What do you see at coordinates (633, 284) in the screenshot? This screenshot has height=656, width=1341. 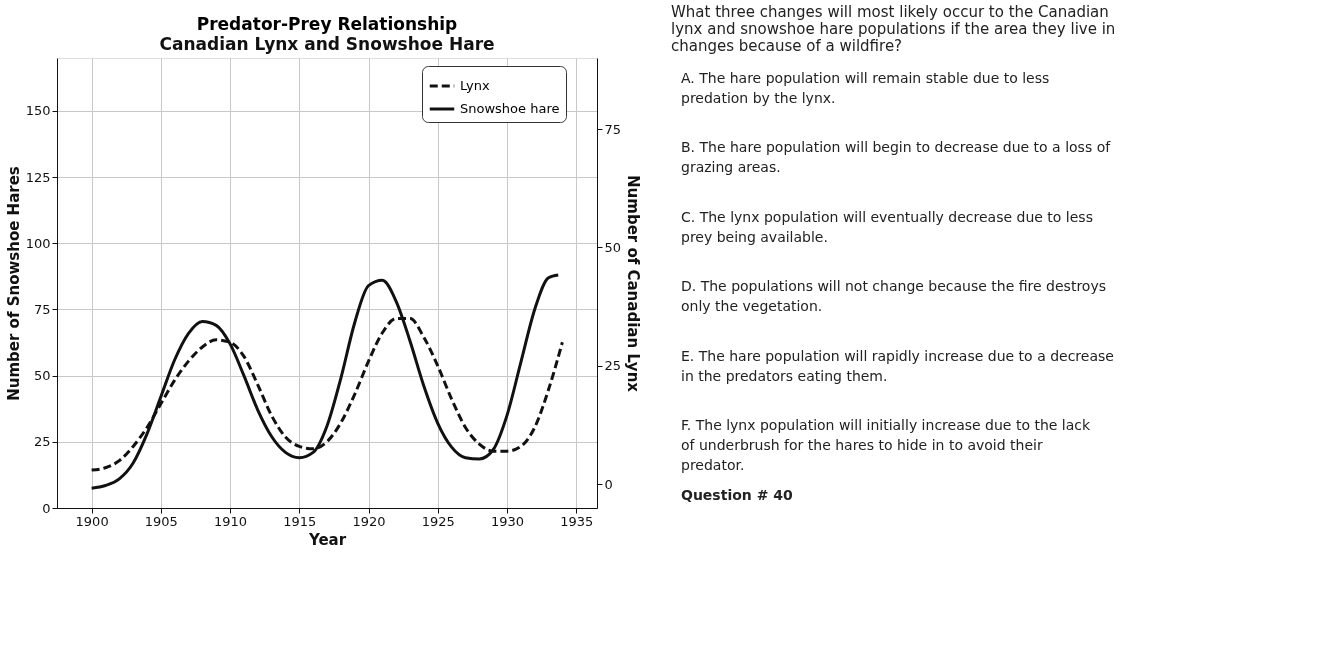 I see `y2-axis-title: Number of Canadian Lynx` at bounding box center [633, 284].